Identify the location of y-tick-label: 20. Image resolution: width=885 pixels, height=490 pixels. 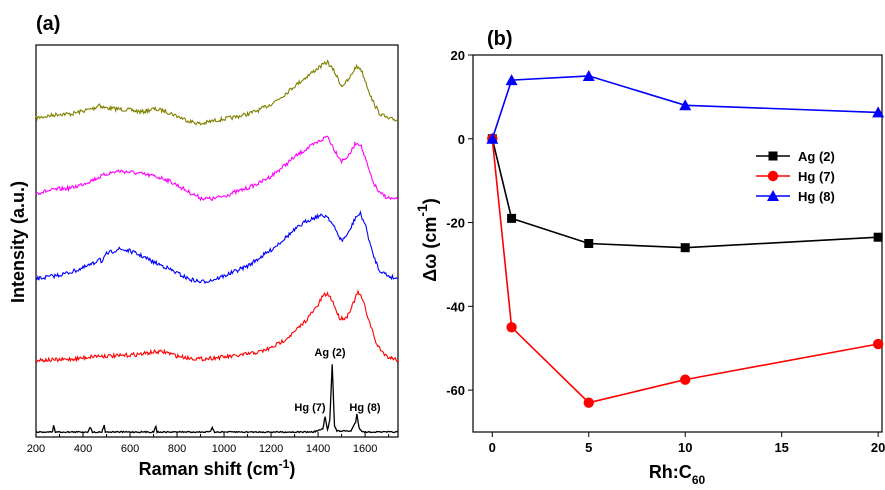
(458, 55).